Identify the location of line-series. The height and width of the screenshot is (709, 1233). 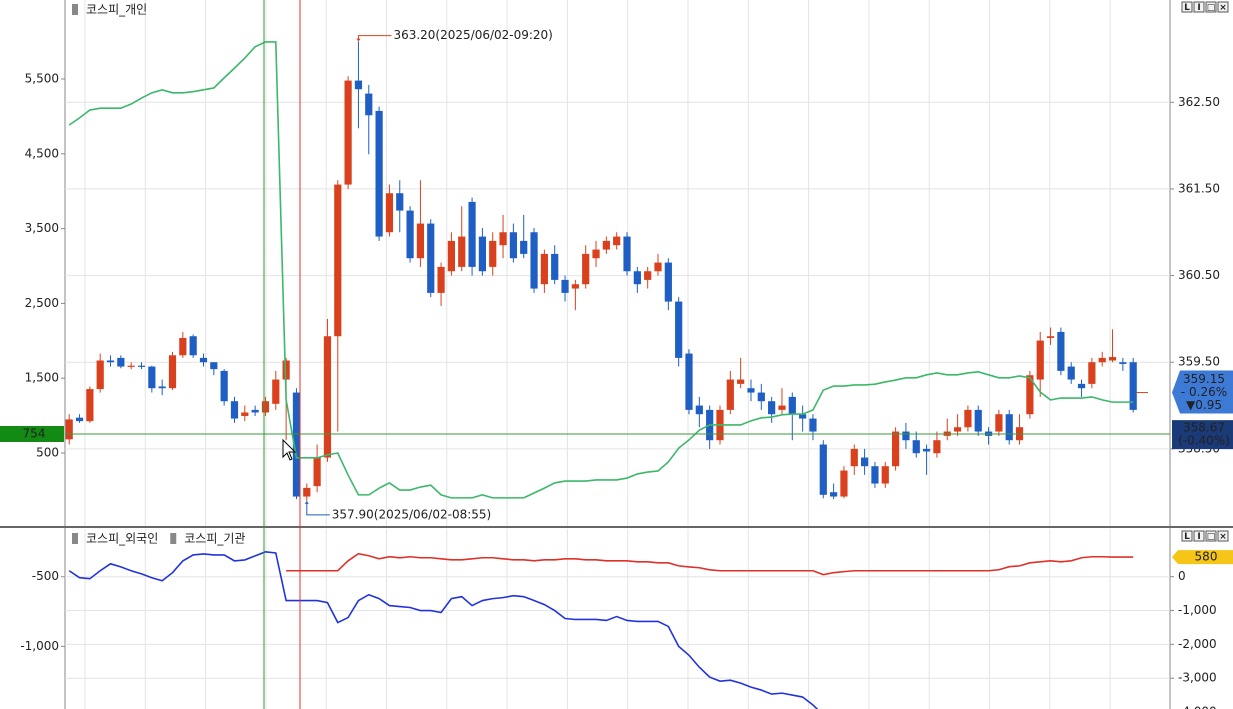
(443, 630).